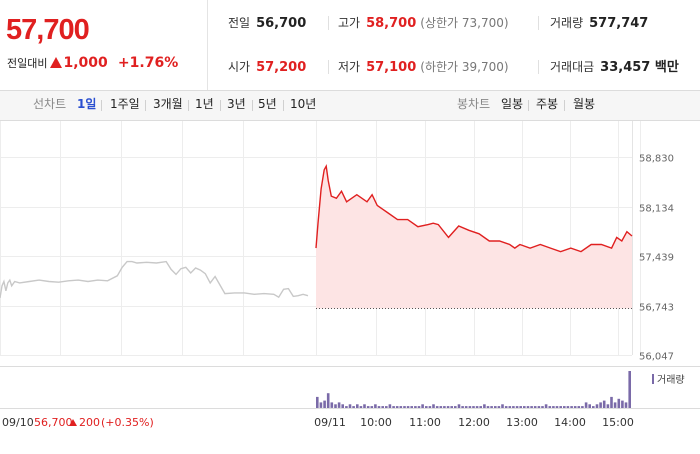 The height and width of the screenshot is (454, 700). I want to click on prev-day-close: 56,700, so click(53, 422).